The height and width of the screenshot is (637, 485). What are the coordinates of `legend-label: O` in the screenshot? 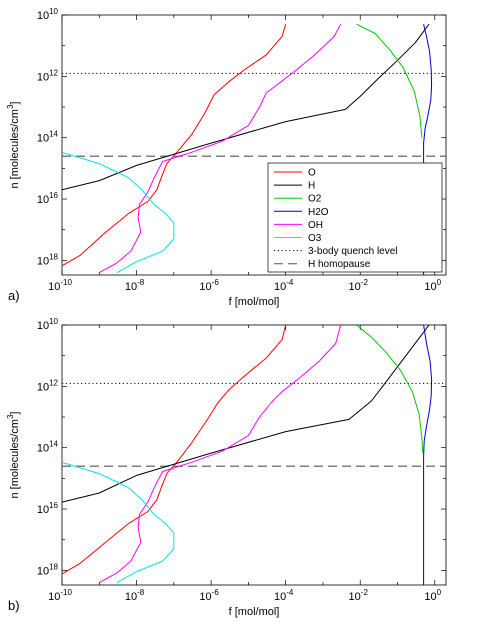 It's located at (312, 173).